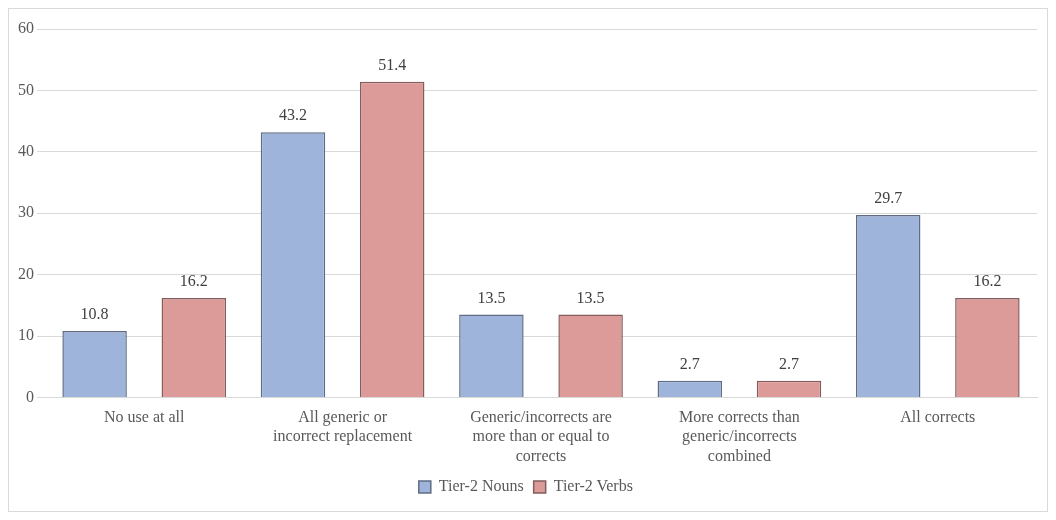  I want to click on legend-label: Tier-2 Verbs, so click(593, 486).